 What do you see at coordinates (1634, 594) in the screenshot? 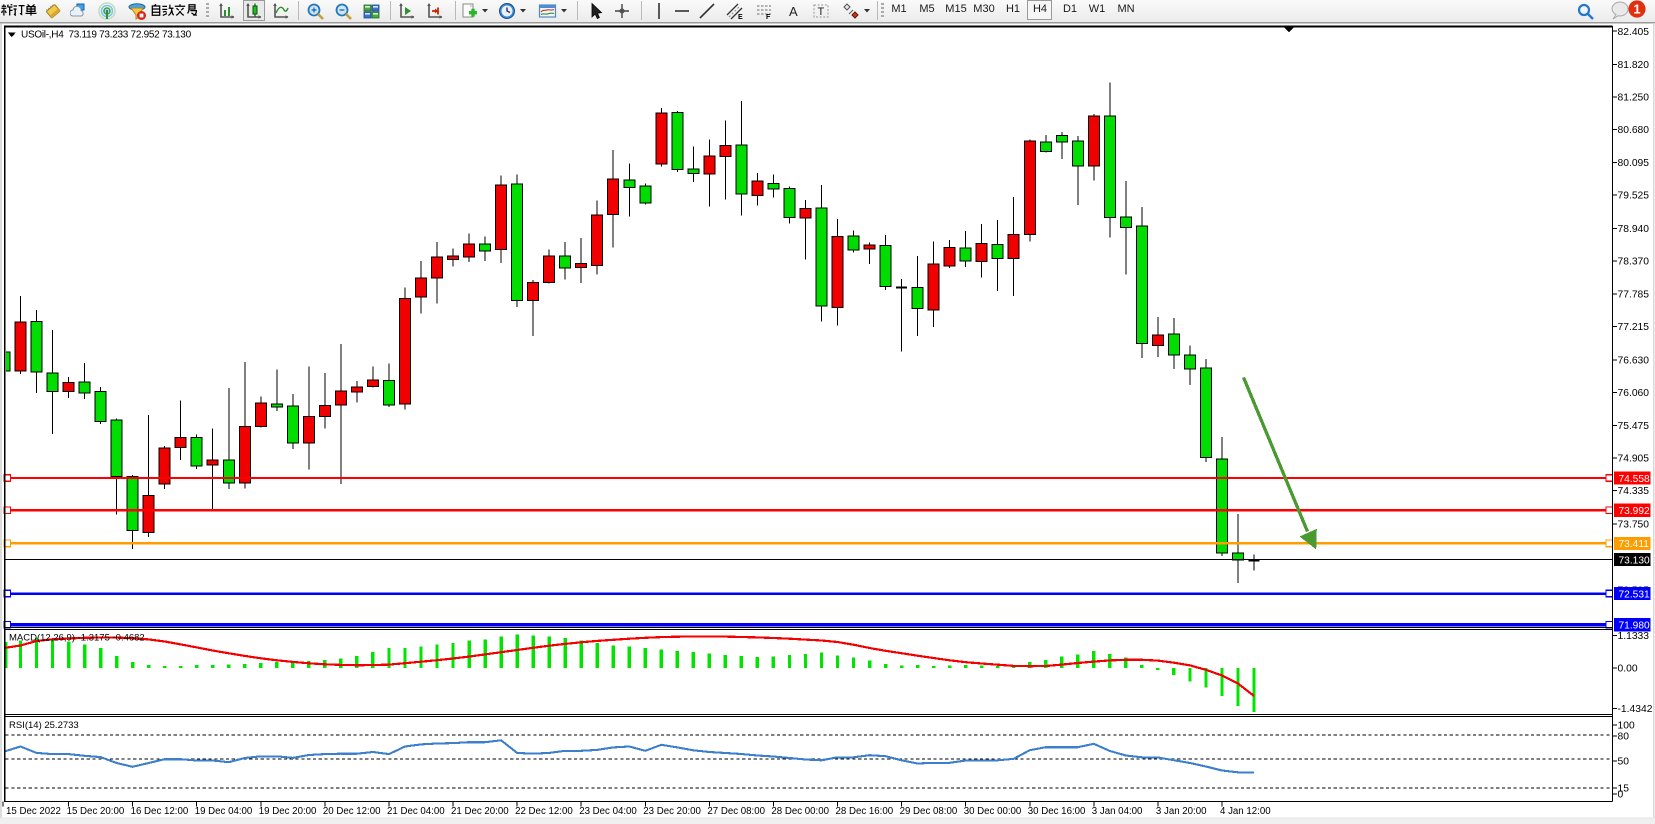
I see `svg-text: 72.531` at bounding box center [1634, 594].